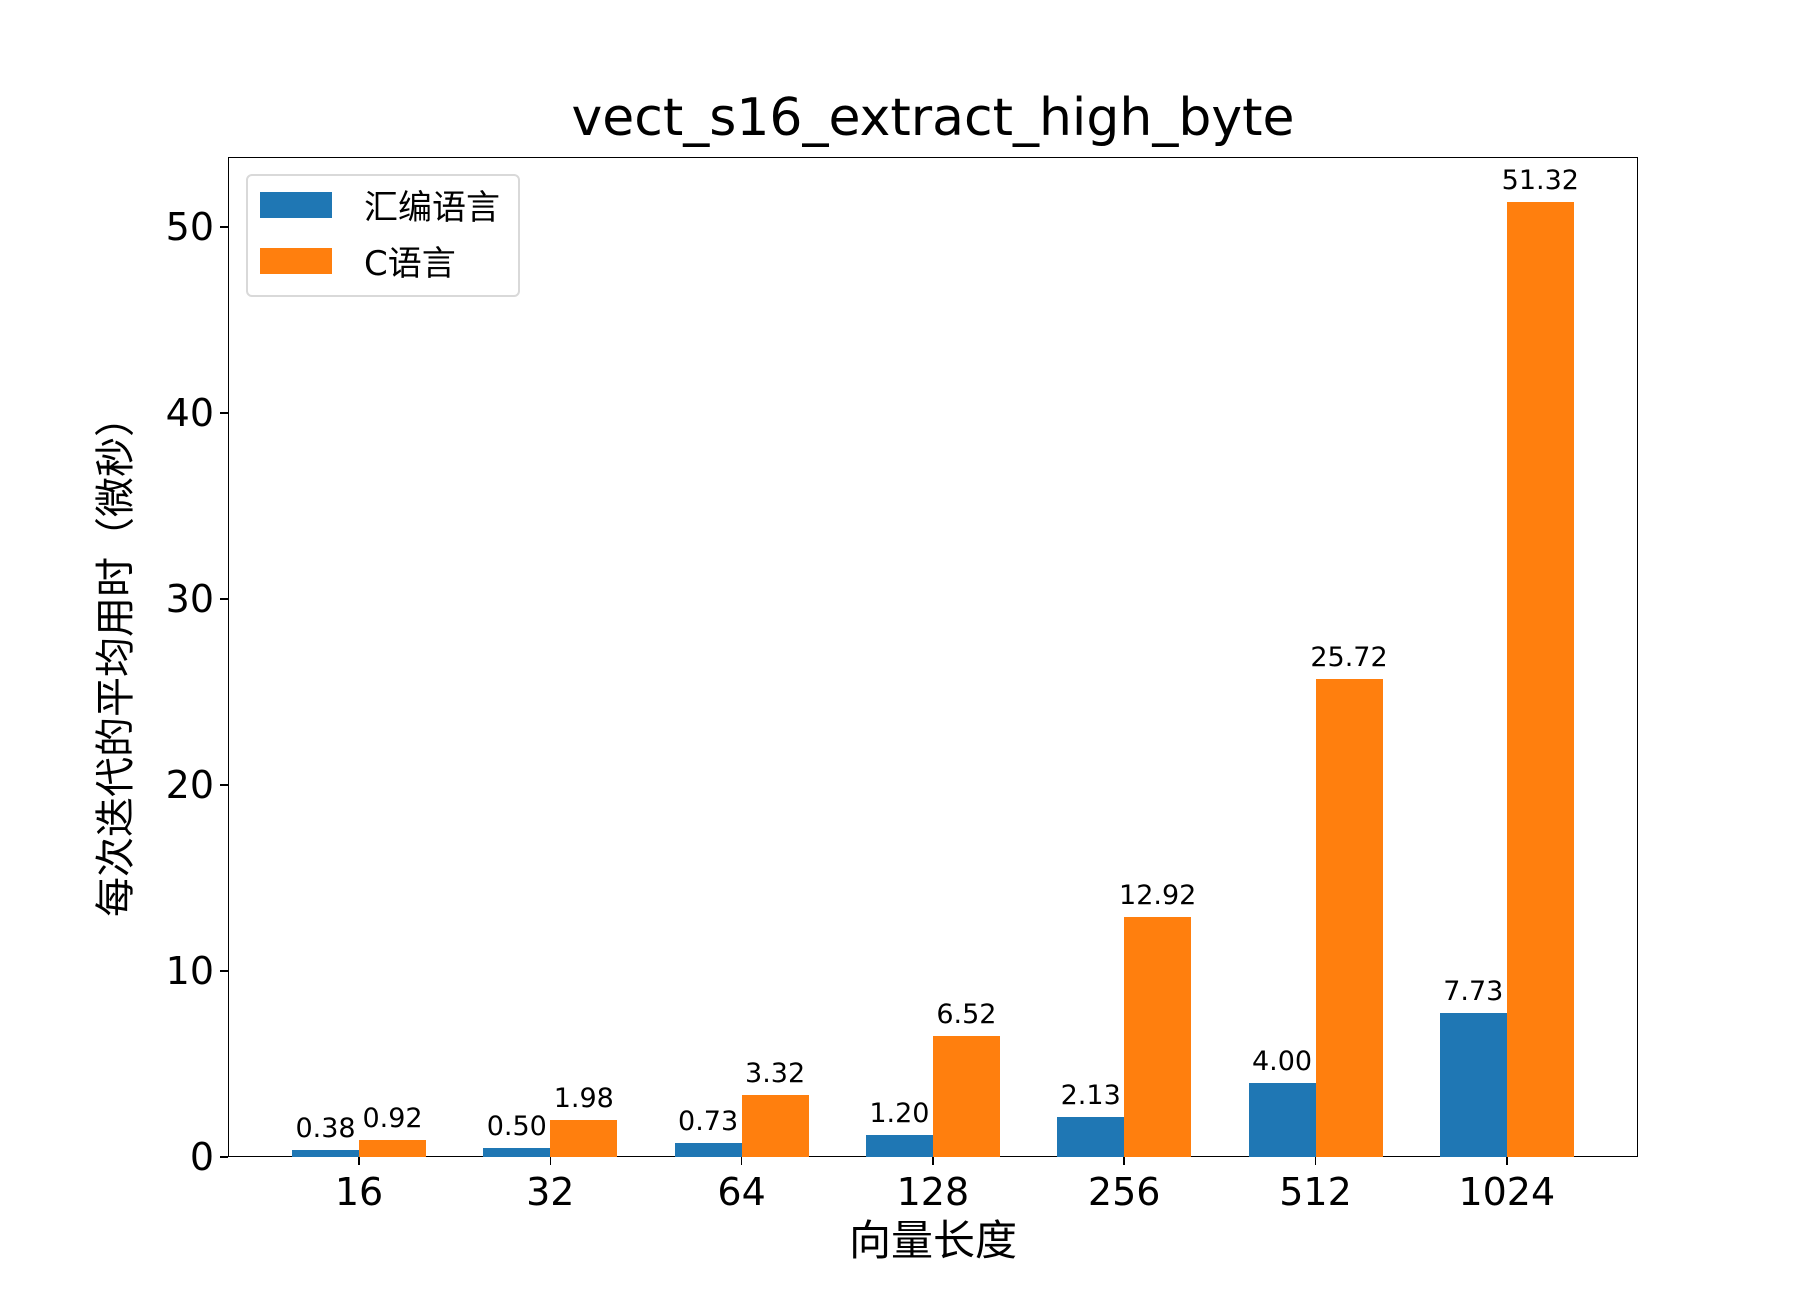 Image resolution: width=1820 pixels, height=1300 pixels. What do you see at coordinates (933, 1192) in the screenshot?
I see `x-tick-label: 128` at bounding box center [933, 1192].